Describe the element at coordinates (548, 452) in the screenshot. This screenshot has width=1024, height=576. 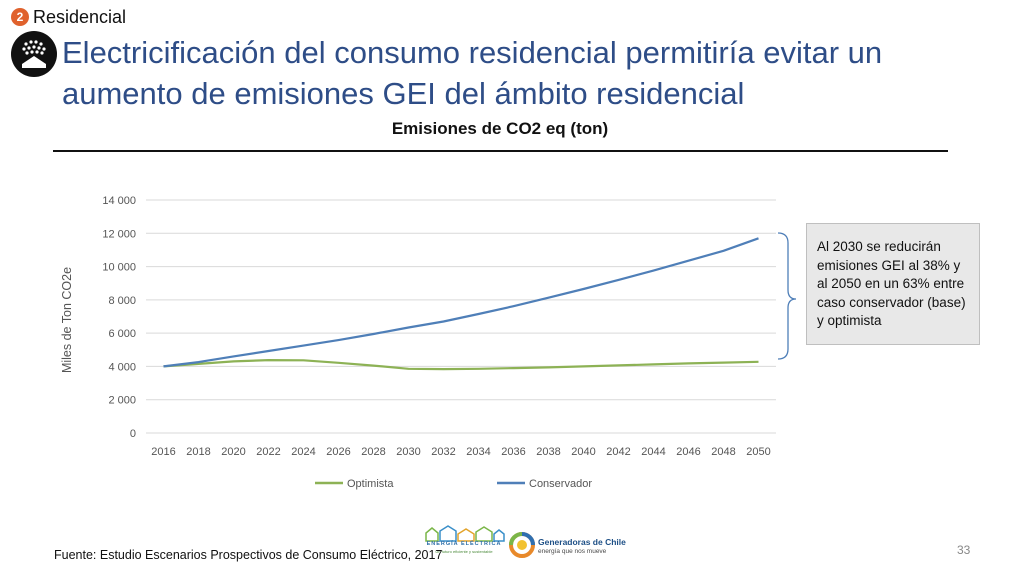
I see `x-tick-label: 2038` at that location.